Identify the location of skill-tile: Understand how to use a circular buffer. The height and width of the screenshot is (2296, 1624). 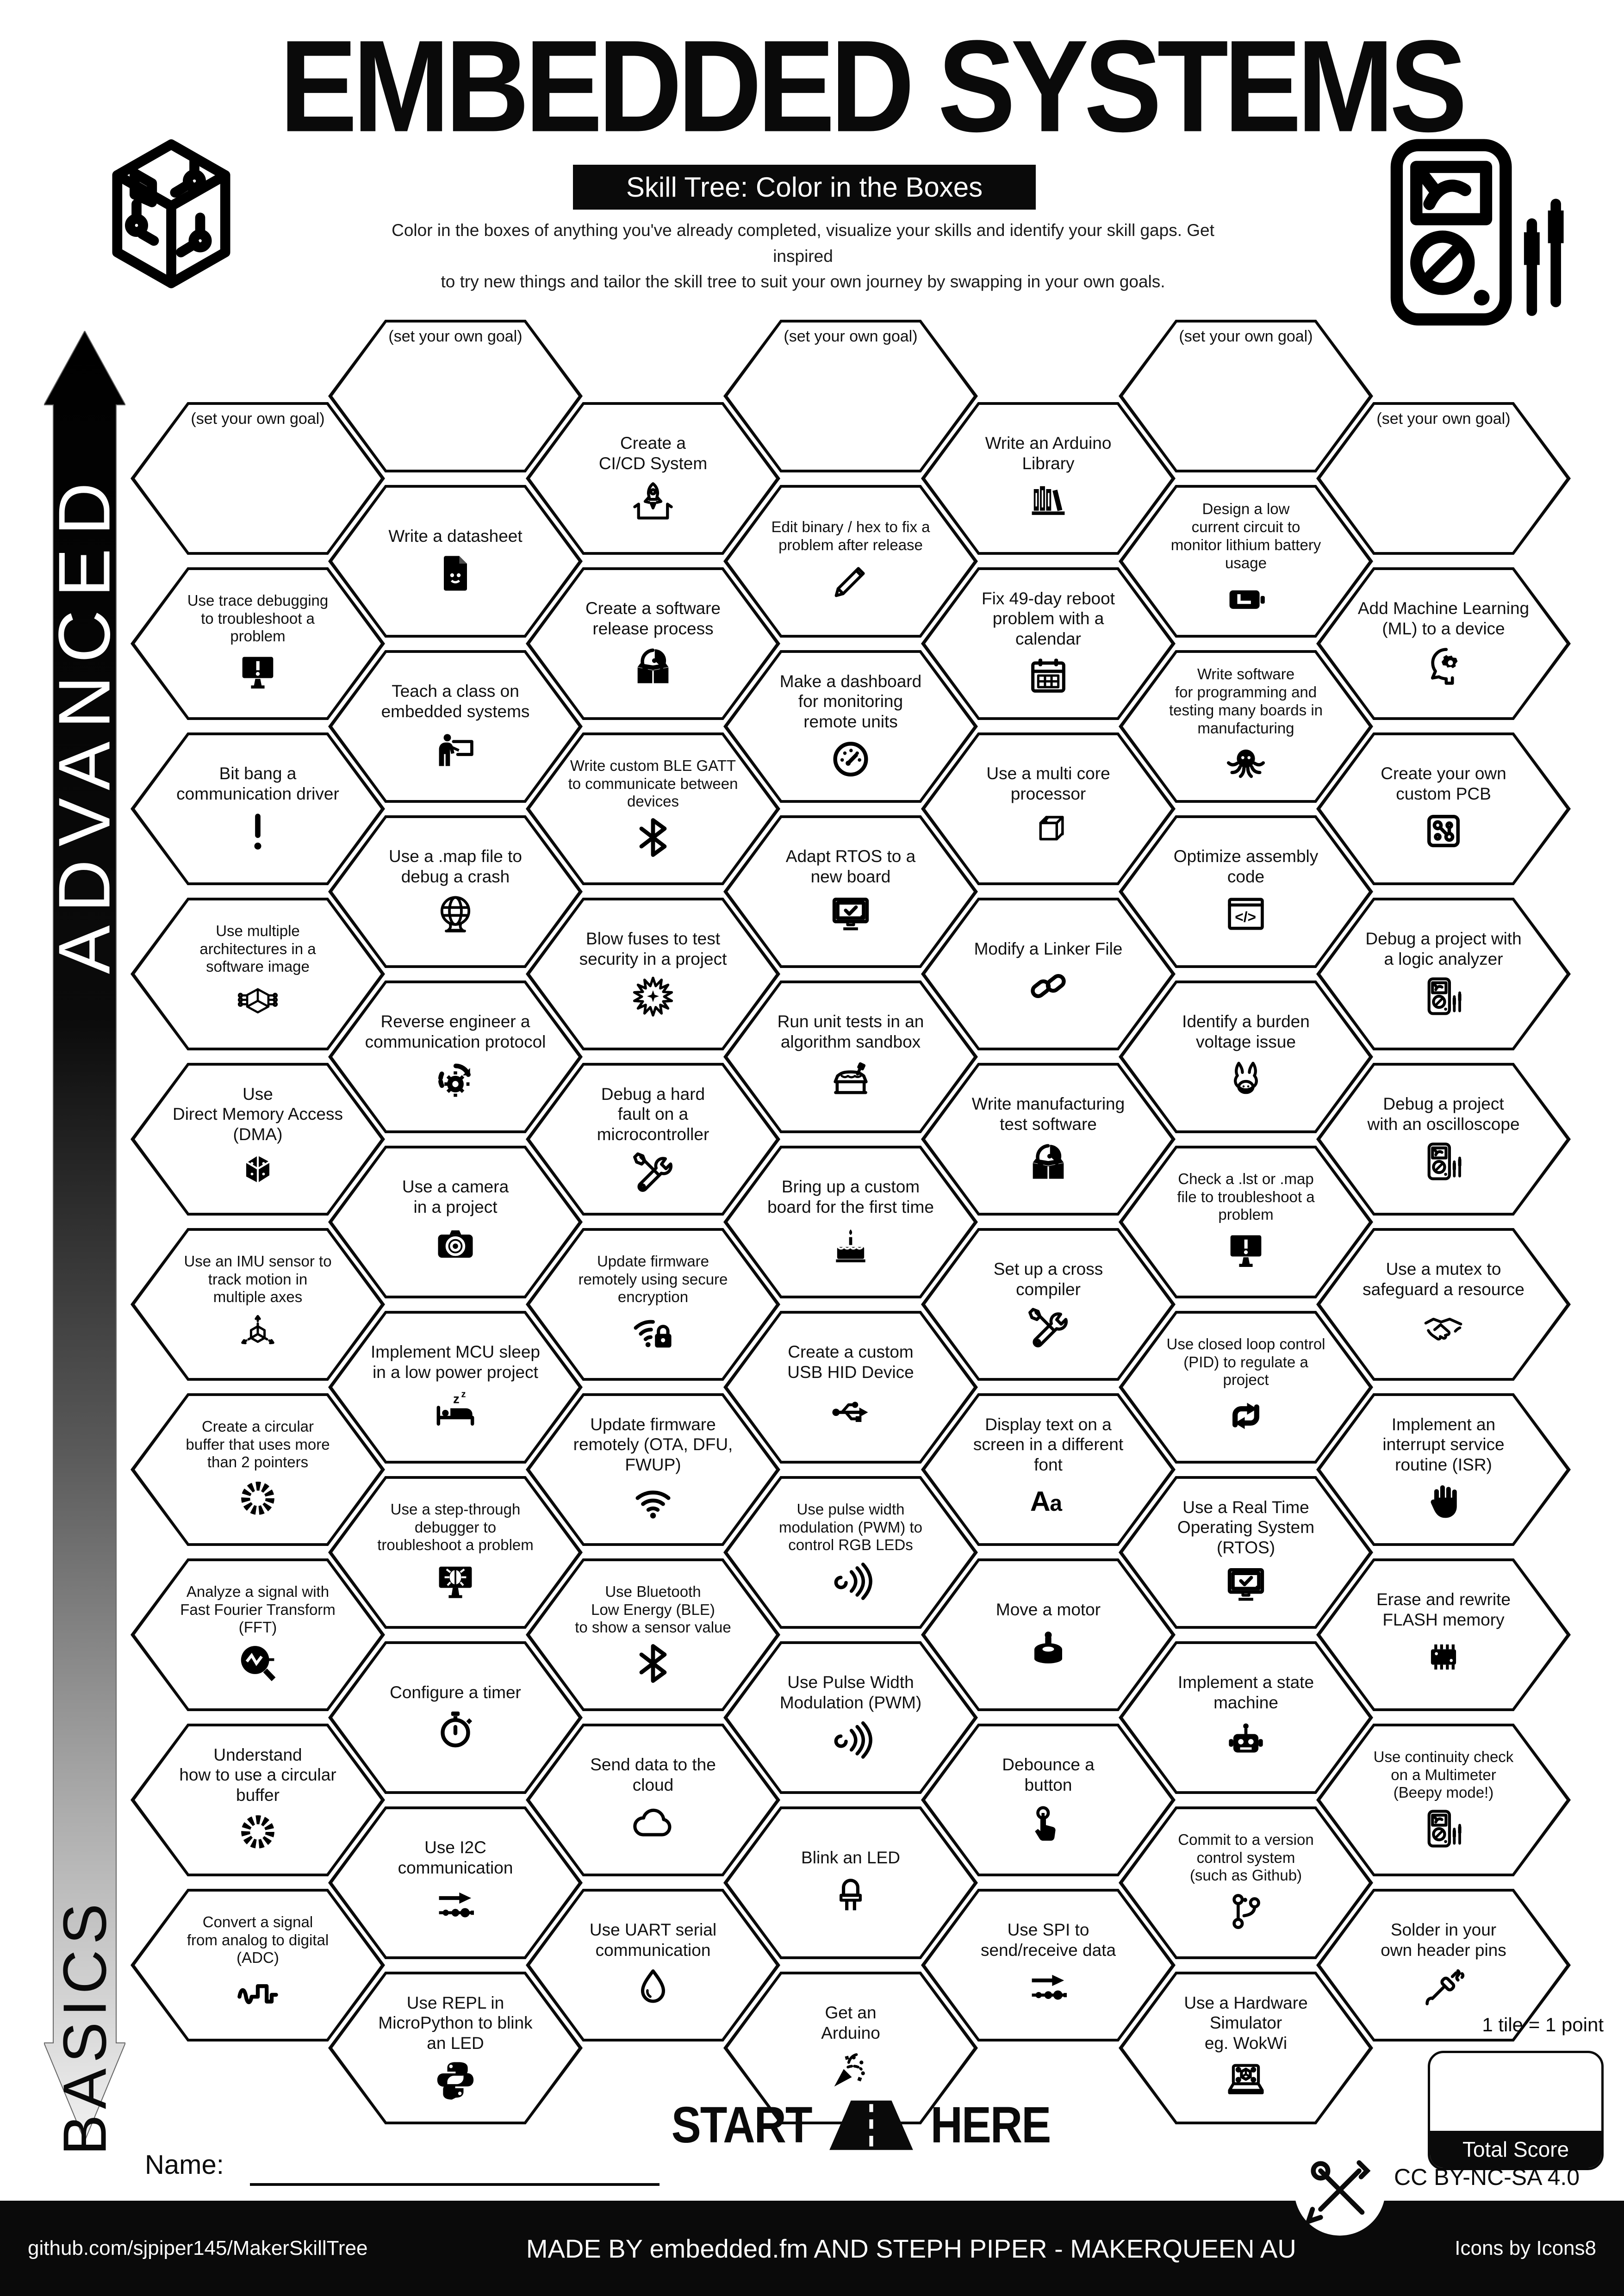
(258, 1800).